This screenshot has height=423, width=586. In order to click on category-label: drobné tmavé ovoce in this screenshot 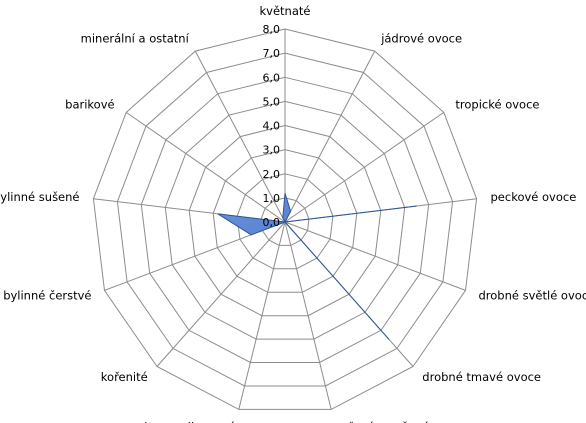, I will do `click(481, 377)`.